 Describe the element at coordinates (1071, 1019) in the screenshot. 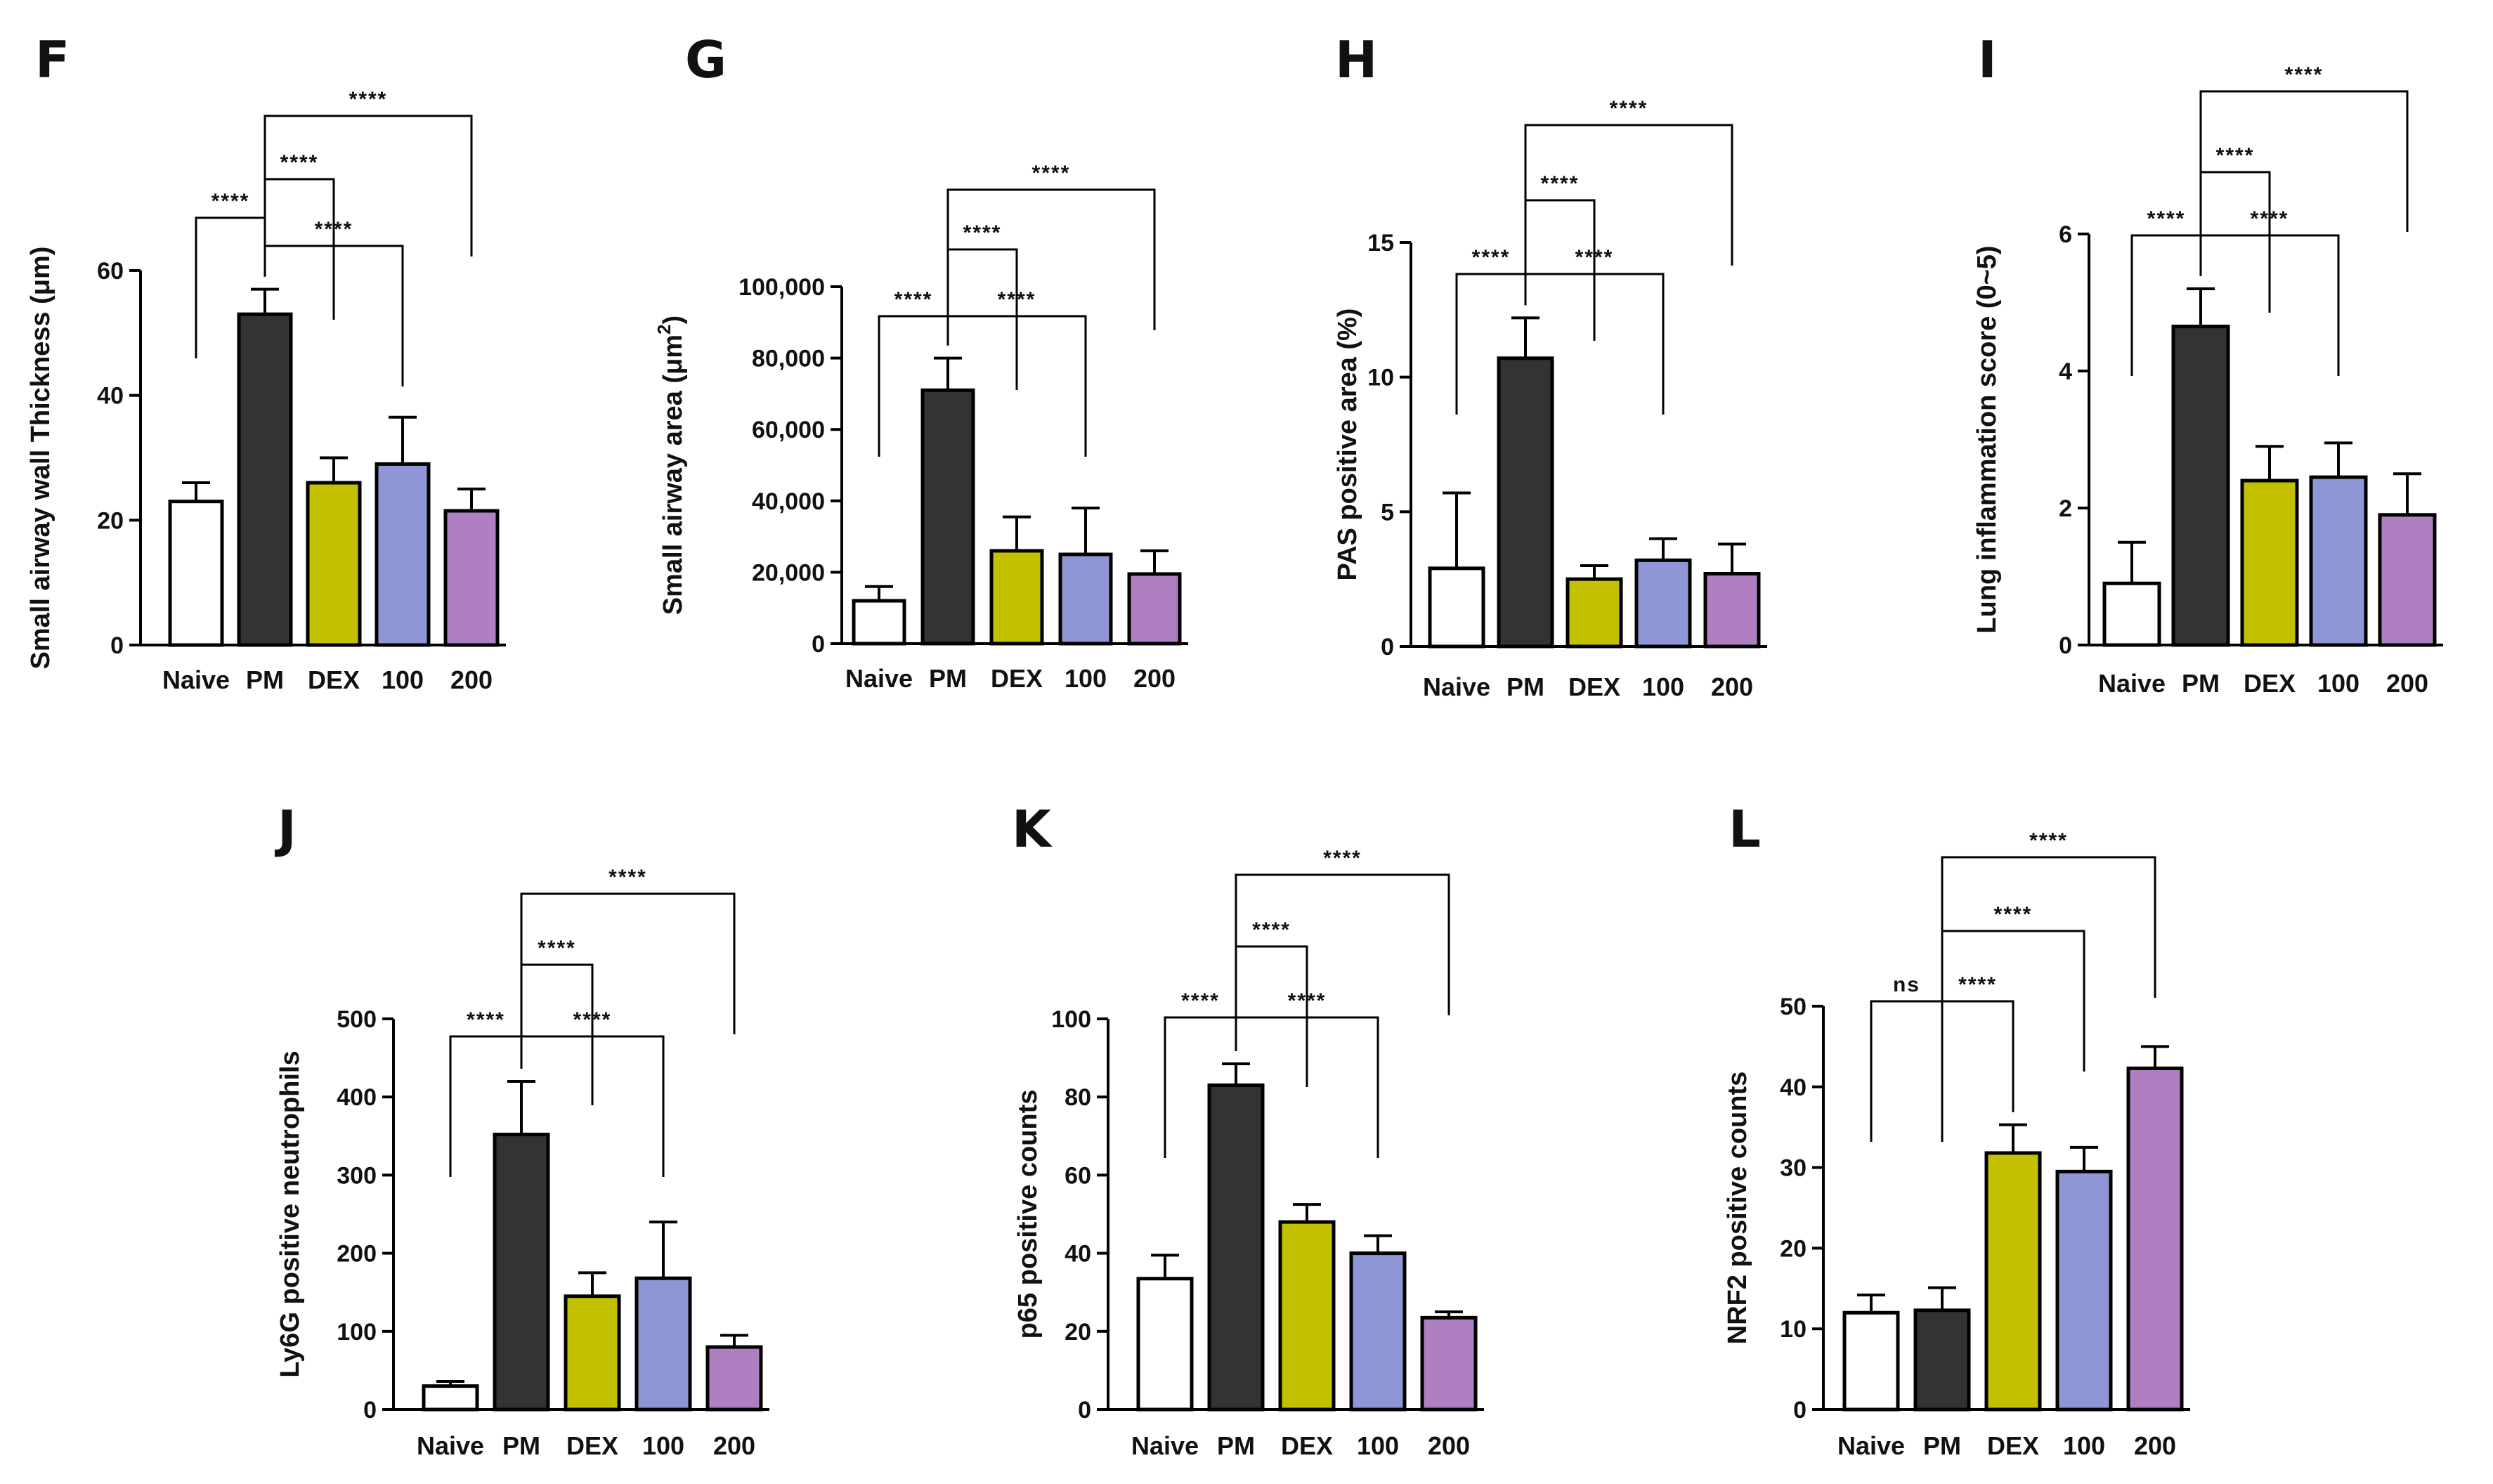

I see `y-tick-label: 100` at that location.